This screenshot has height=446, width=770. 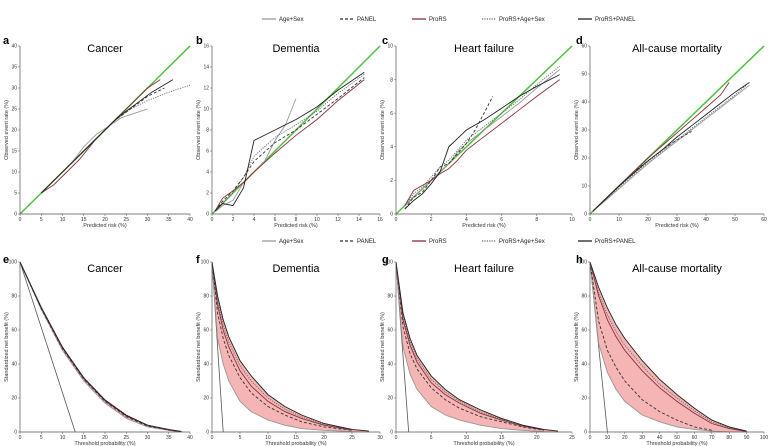 I want to click on x-tick-label: 4, so click(x=466, y=220).